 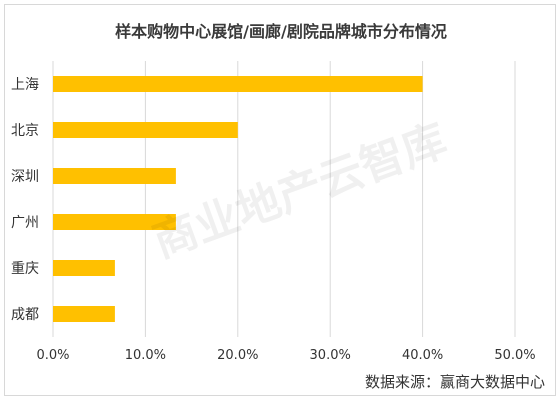 I want to click on category-label: 重庆, so click(x=25, y=269).